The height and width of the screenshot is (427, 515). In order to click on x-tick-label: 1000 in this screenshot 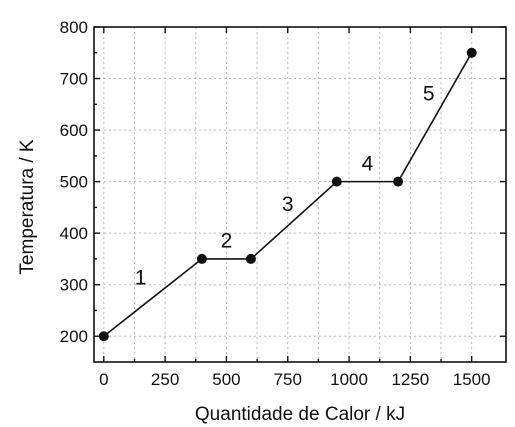, I will do `click(349, 379)`.